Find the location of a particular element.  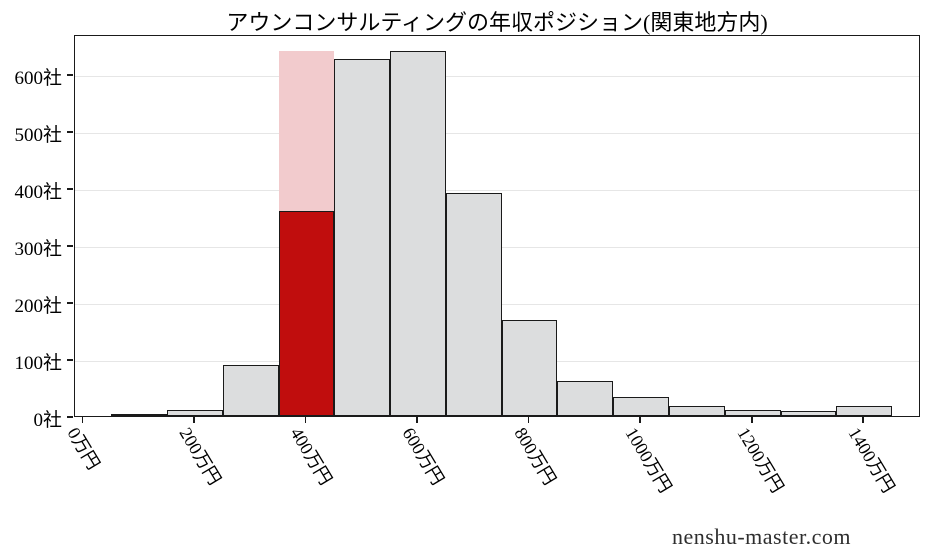

y-tick-label-200: 200社 is located at coordinates (38, 306).